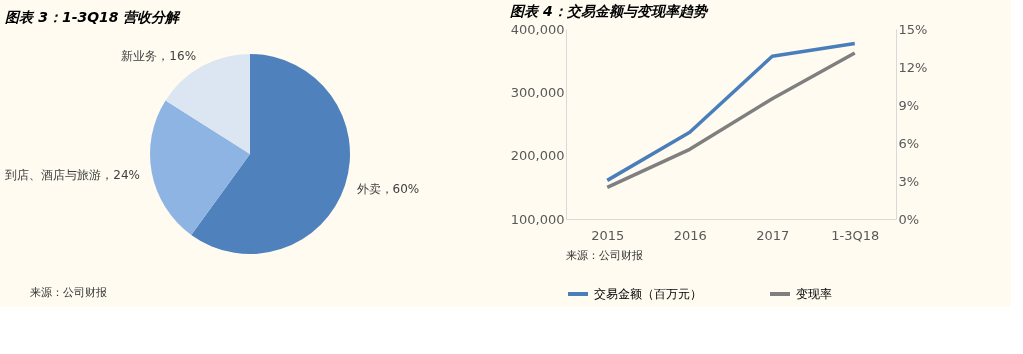 This screenshot has height=354, width=1023. I want to click on x-tick-label: 2017, so click(773, 235).